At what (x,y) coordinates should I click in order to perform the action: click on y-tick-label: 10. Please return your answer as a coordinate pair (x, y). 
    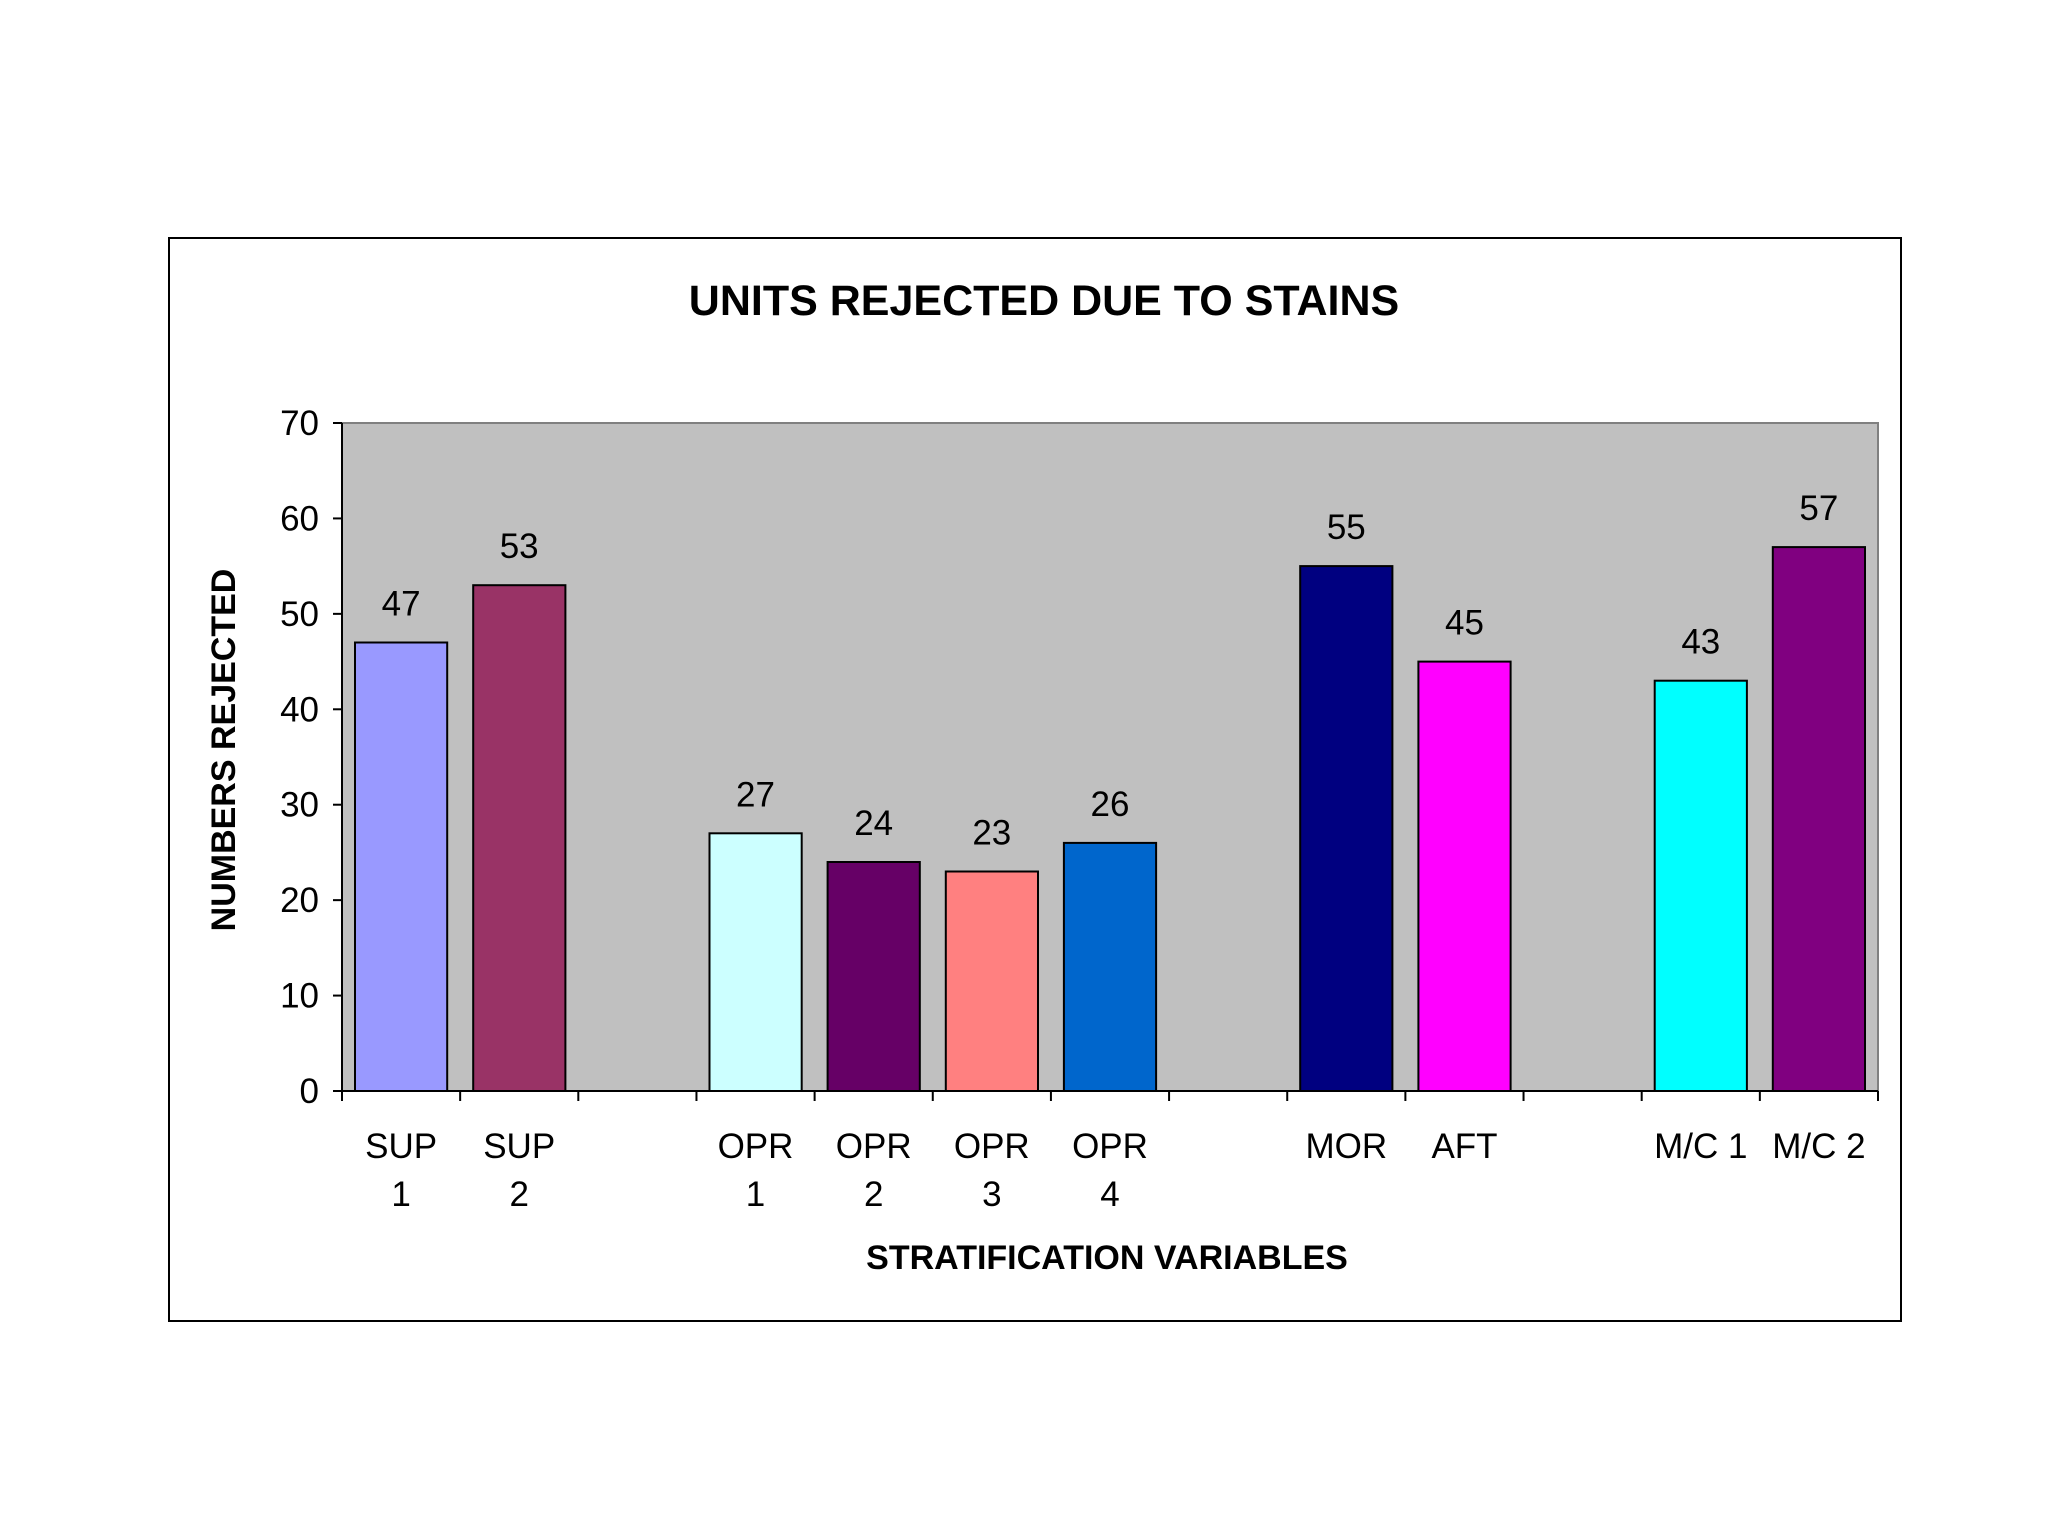
    Looking at the image, I should click on (299, 996).